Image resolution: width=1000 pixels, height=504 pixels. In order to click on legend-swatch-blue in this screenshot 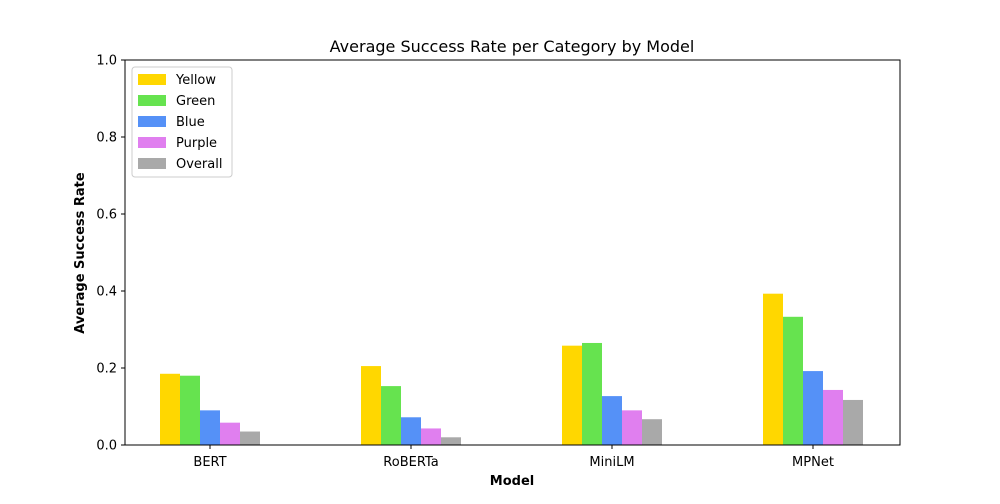, I will do `click(152, 121)`.